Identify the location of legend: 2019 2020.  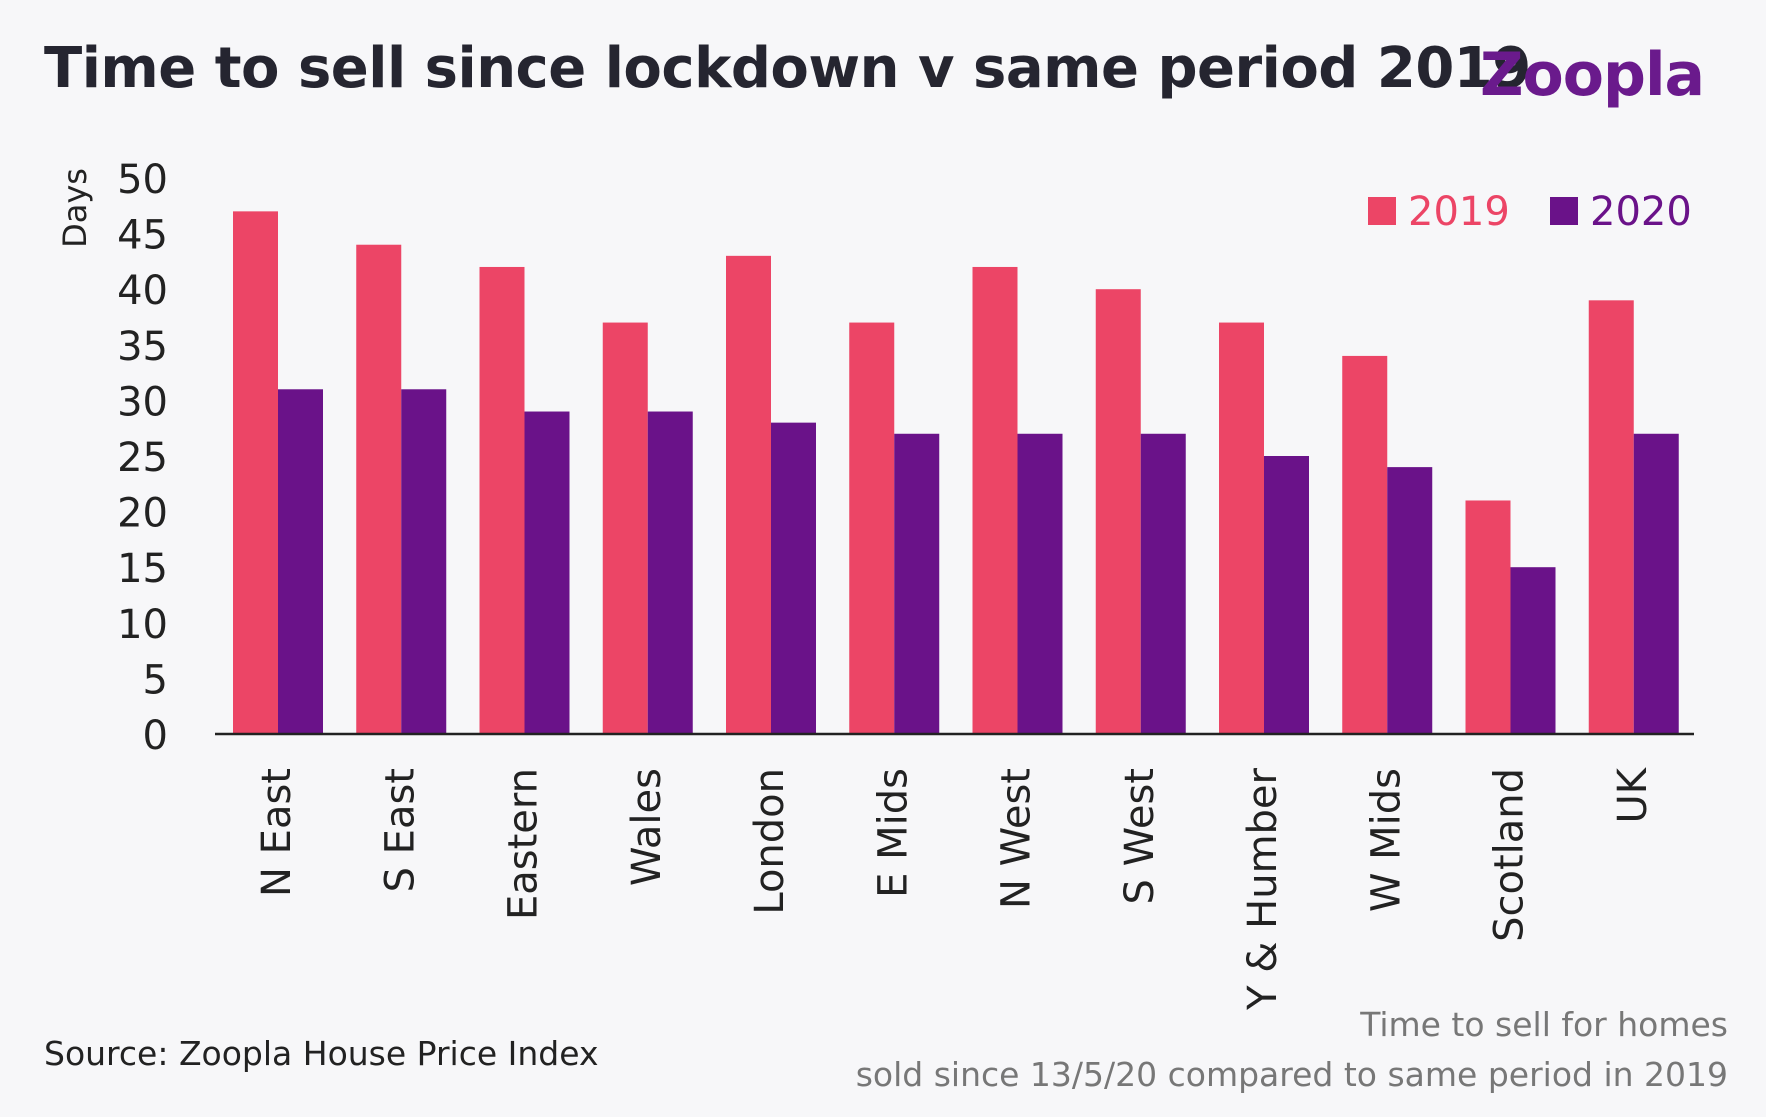
(1530, 212).